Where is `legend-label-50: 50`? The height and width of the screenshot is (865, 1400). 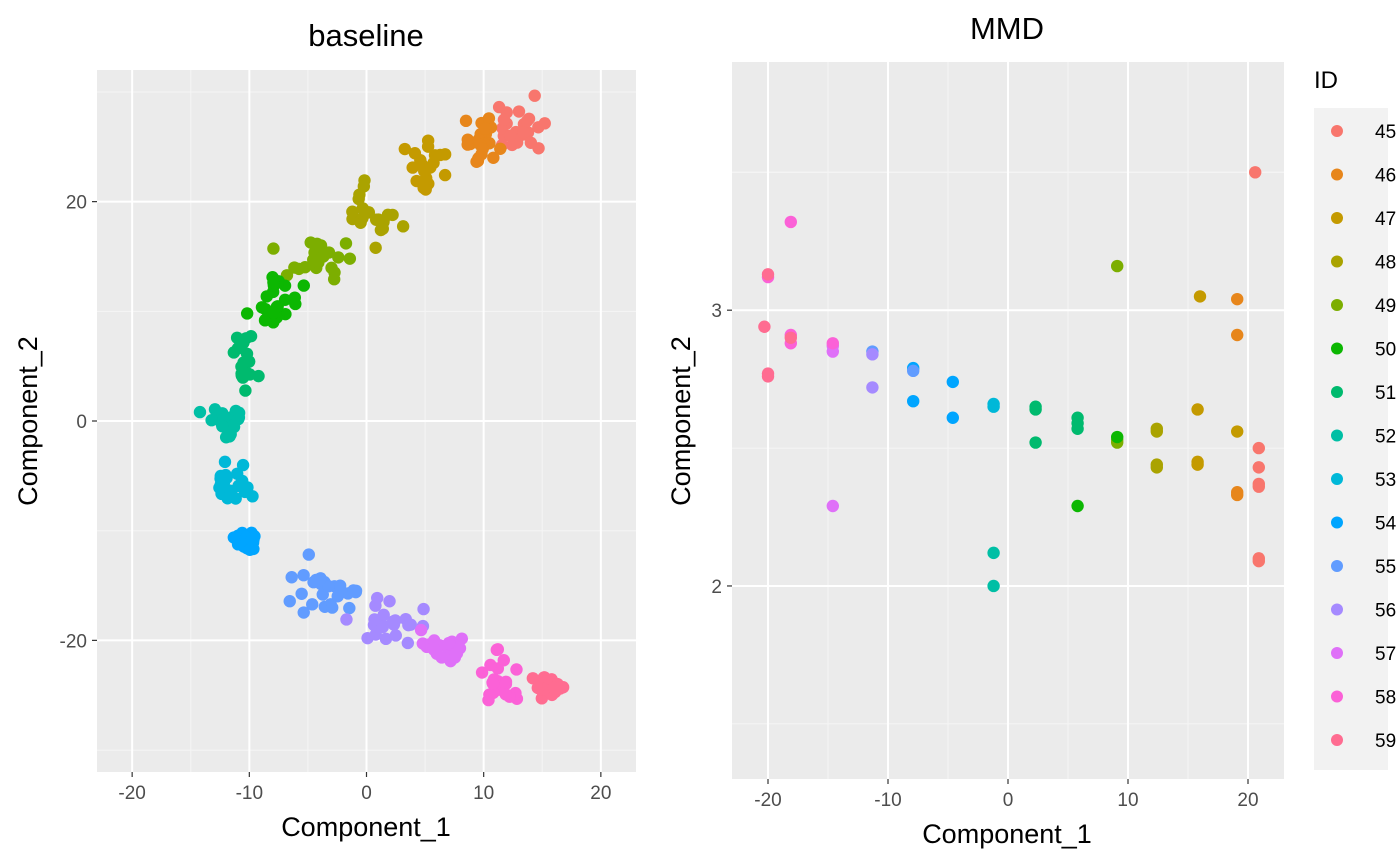 legend-label-50: 50 is located at coordinates (1385, 350).